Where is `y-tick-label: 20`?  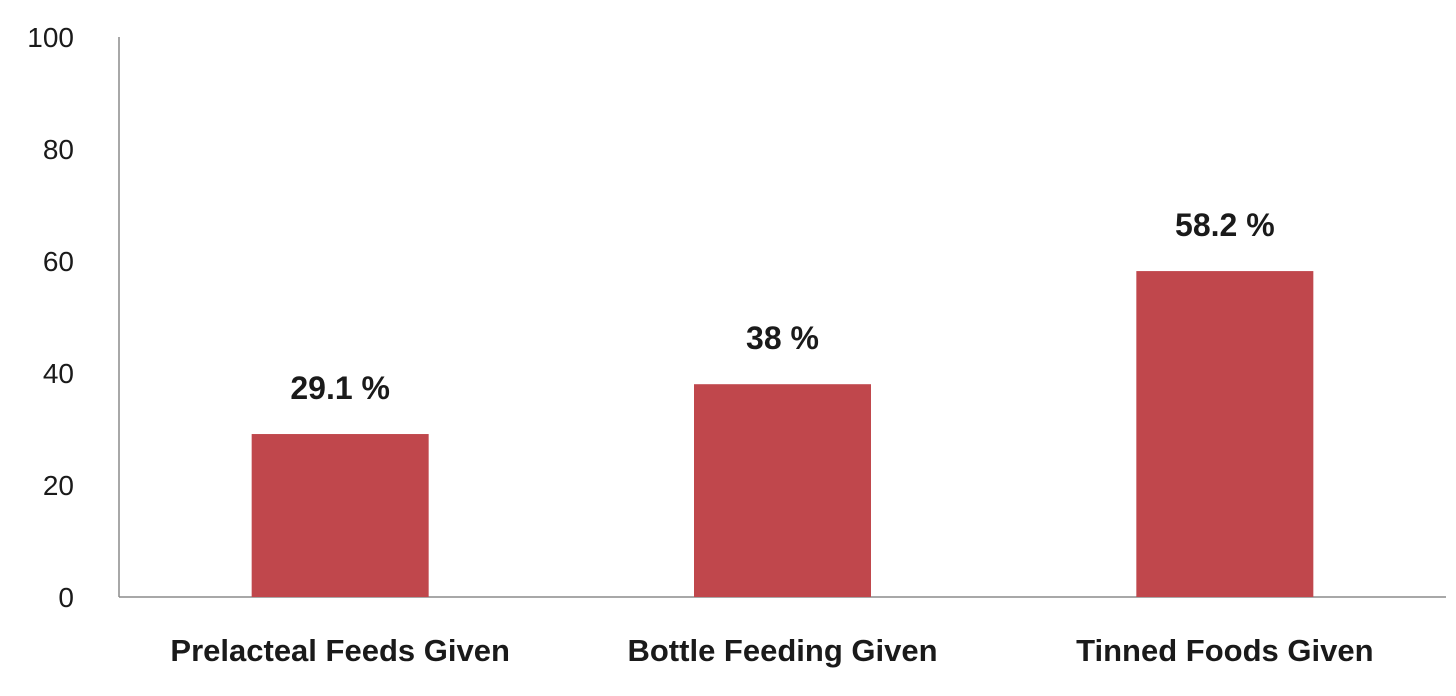 y-tick-label: 20 is located at coordinates (58, 485).